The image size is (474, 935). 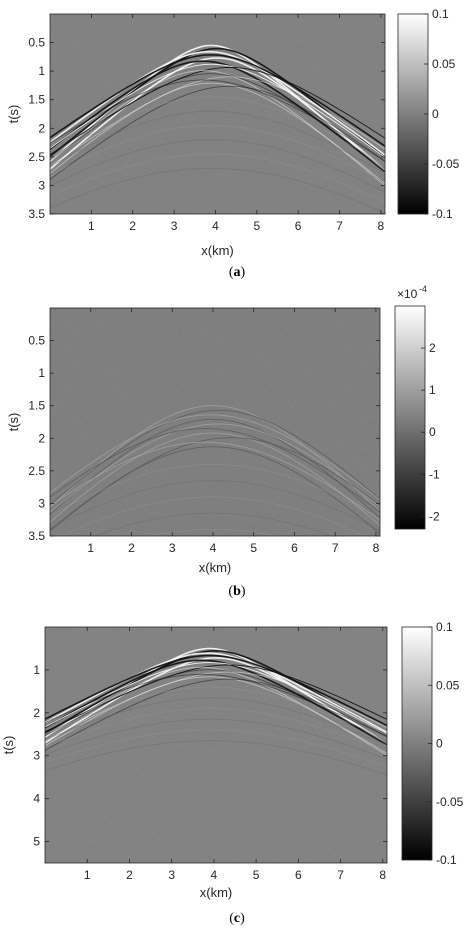 I want to click on caption-letter: b, so click(x=237, y=591).